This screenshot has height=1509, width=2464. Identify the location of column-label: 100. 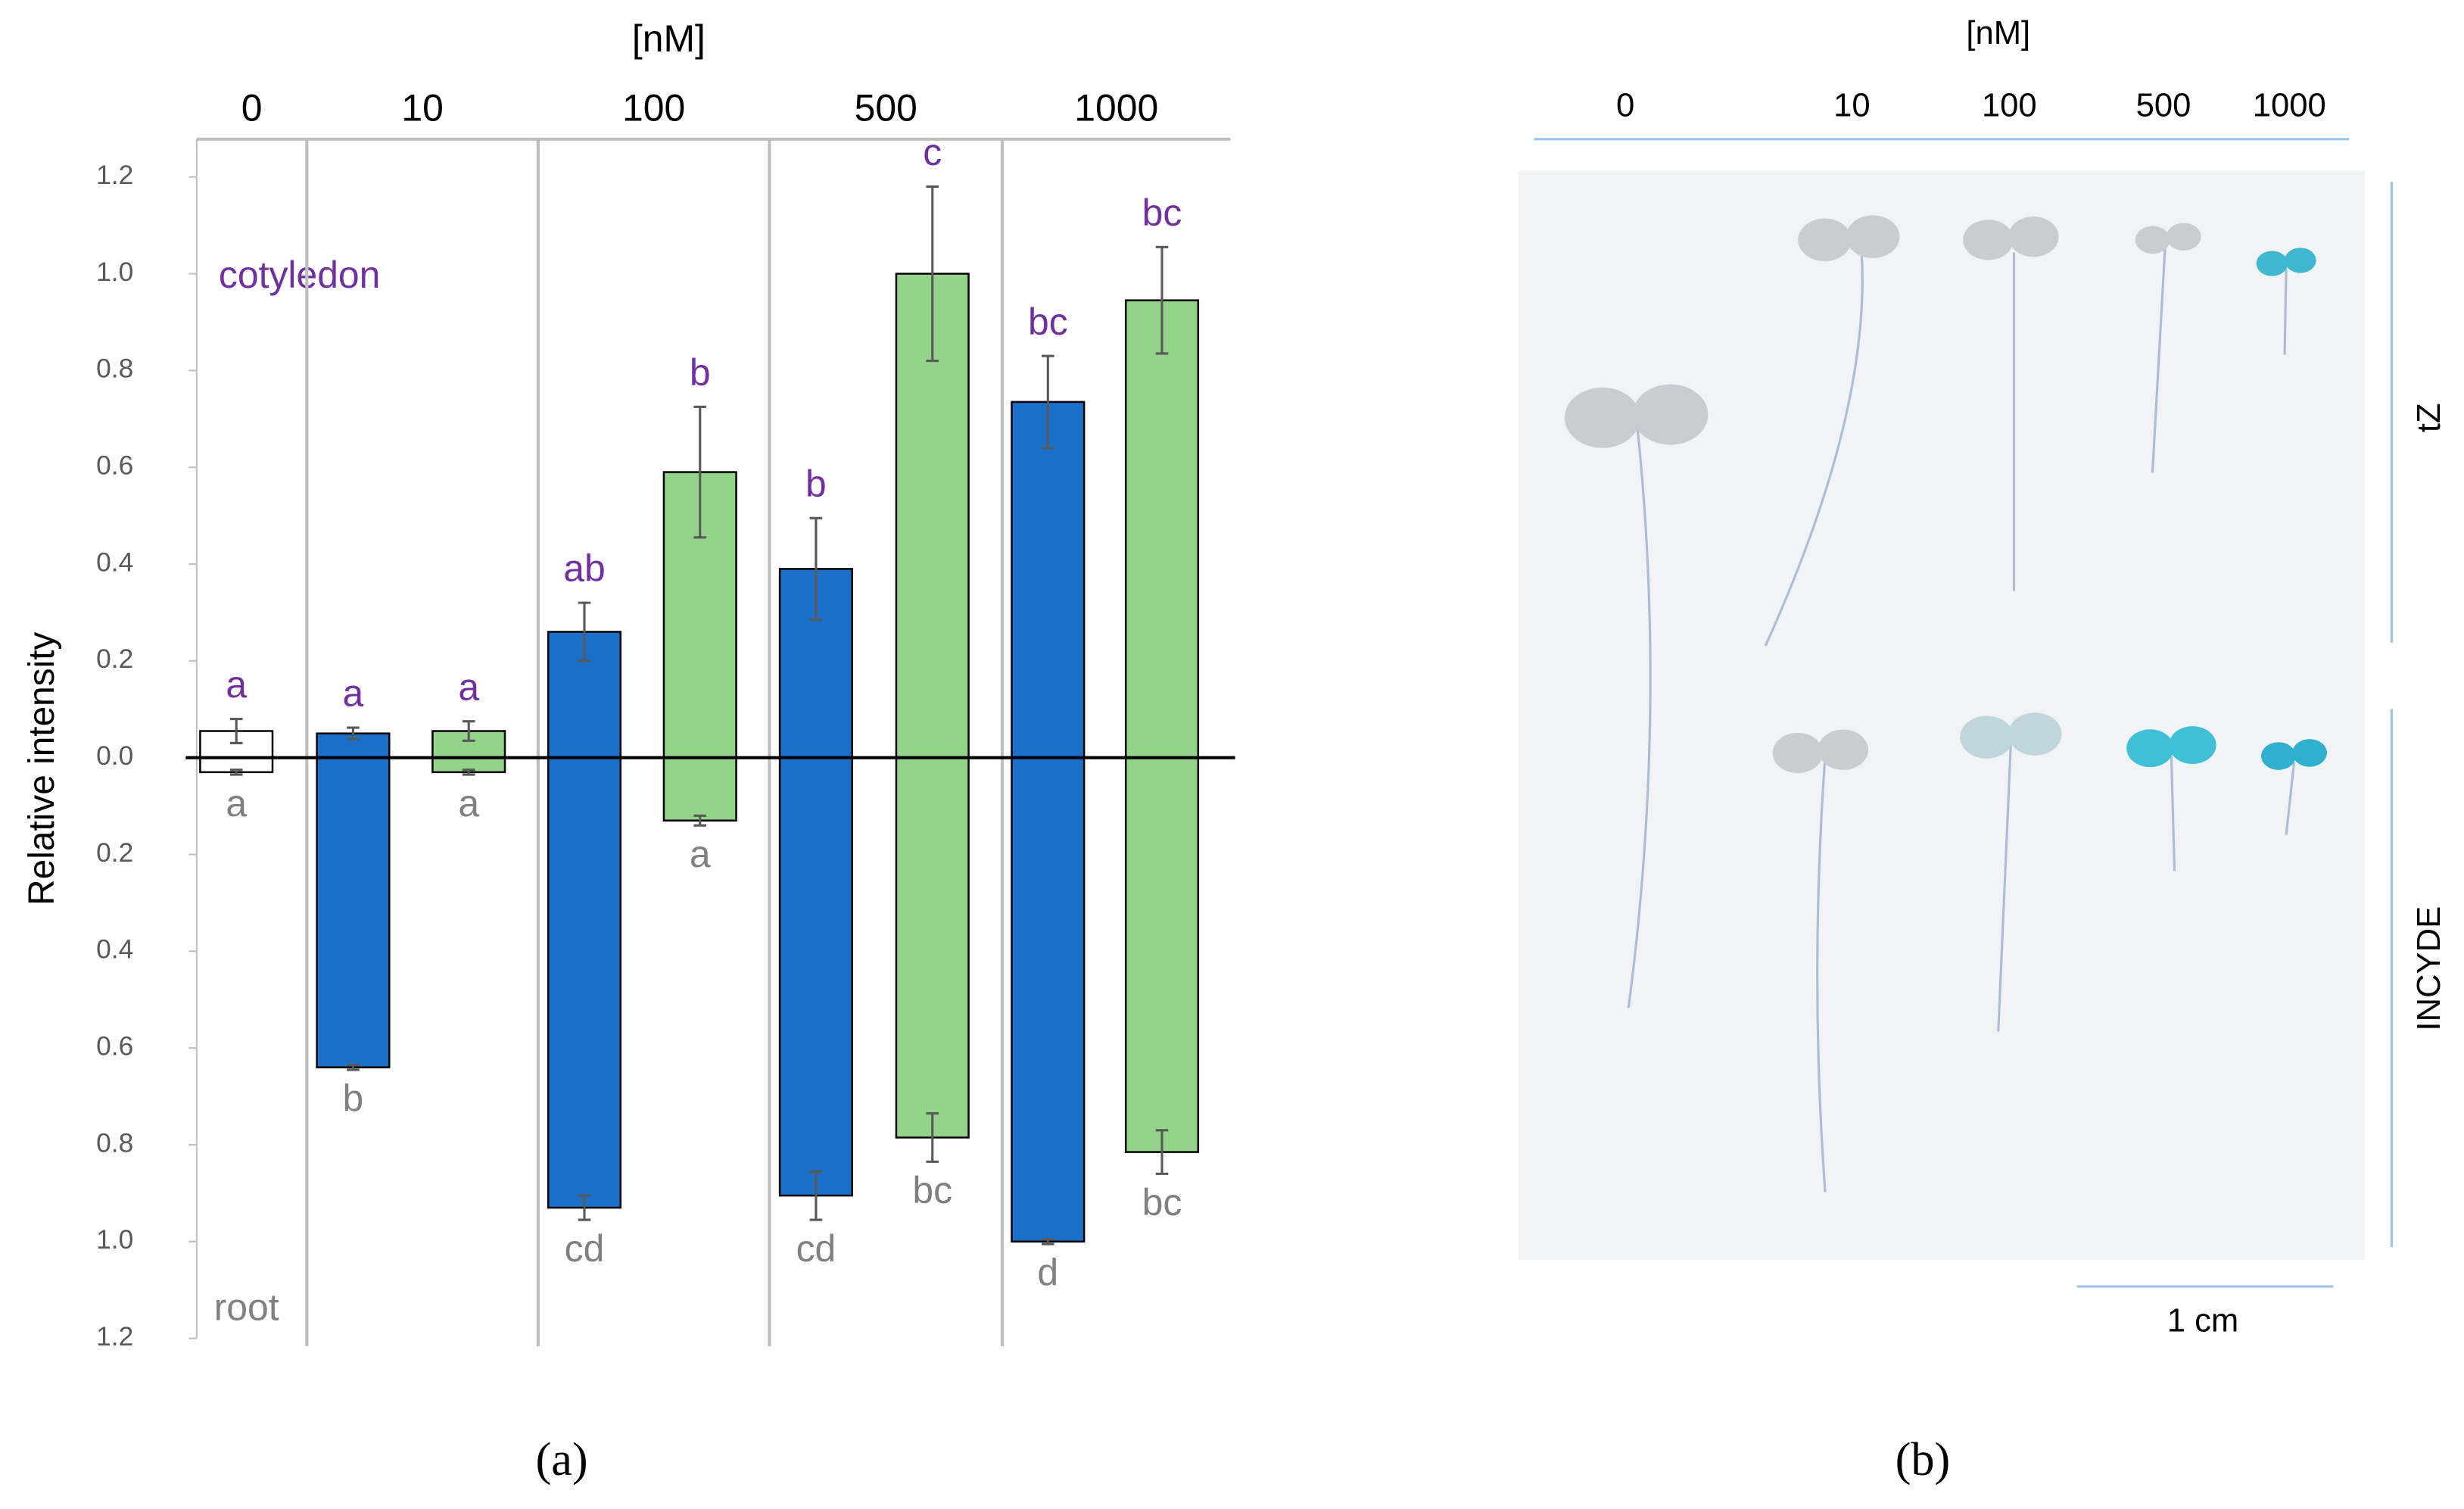
(2009, 106).